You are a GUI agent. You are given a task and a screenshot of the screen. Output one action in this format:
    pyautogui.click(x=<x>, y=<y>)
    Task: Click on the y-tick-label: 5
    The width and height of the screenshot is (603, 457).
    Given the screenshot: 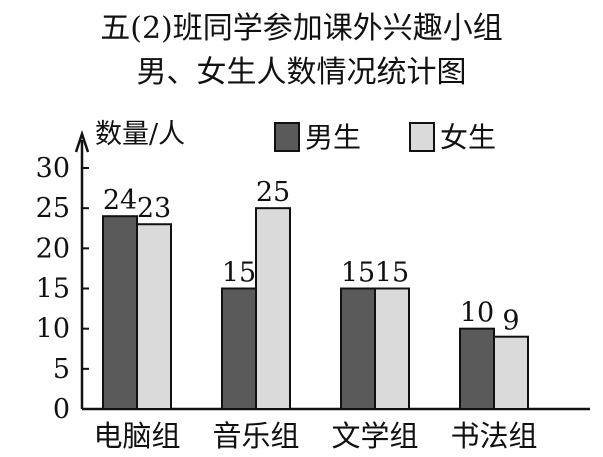 What is the action you would take?
    pyautogui.click(x=61, y=369)
    